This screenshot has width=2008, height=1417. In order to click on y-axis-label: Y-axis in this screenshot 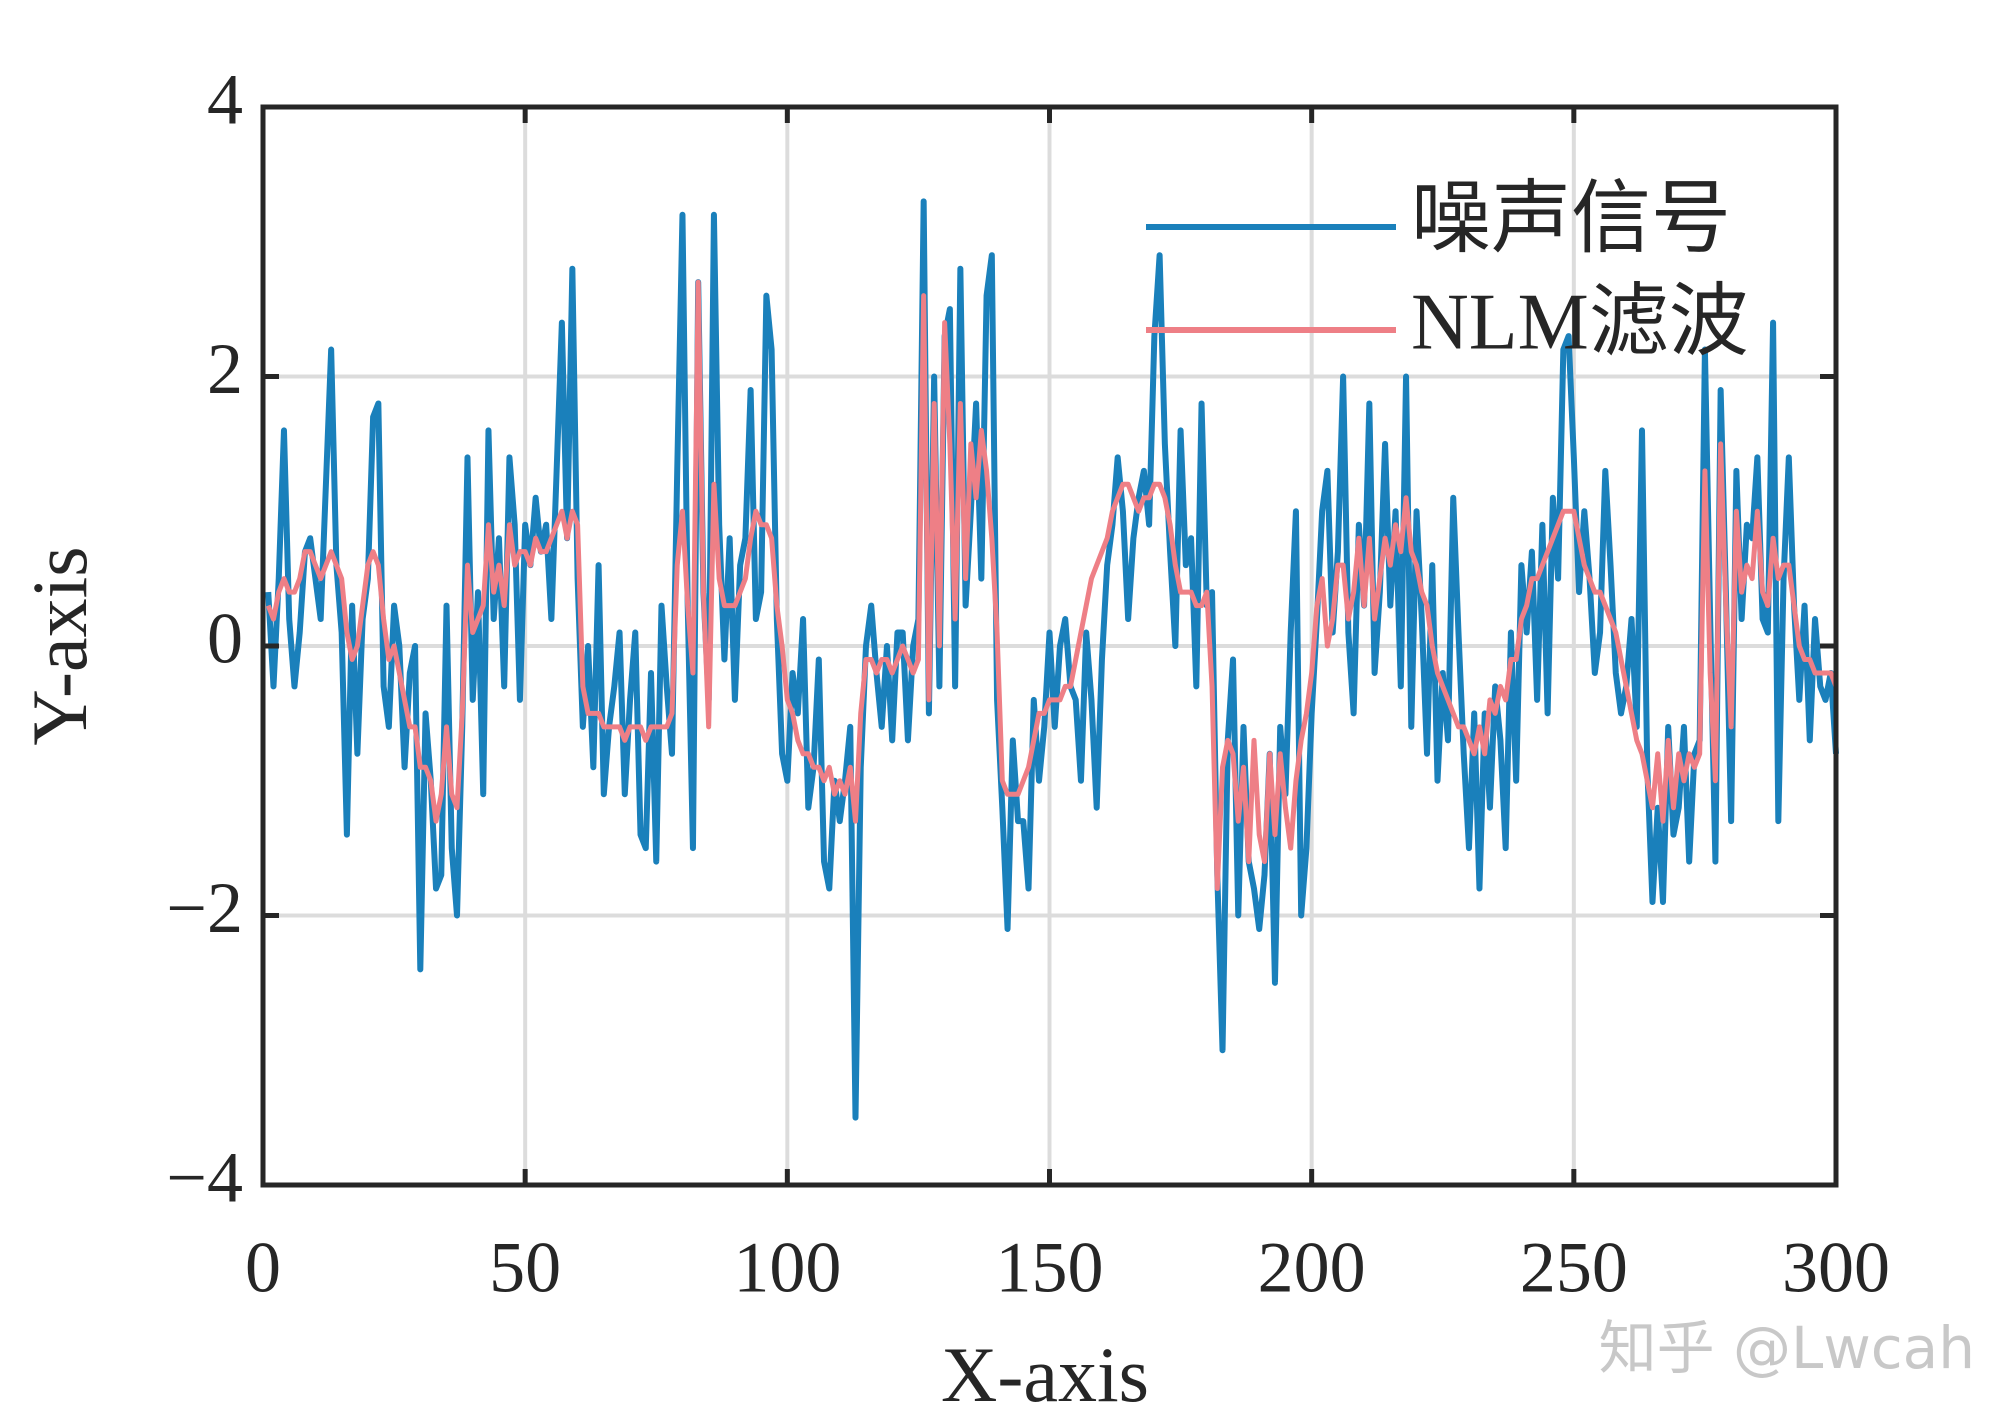, I will do `click(59, 645)`.